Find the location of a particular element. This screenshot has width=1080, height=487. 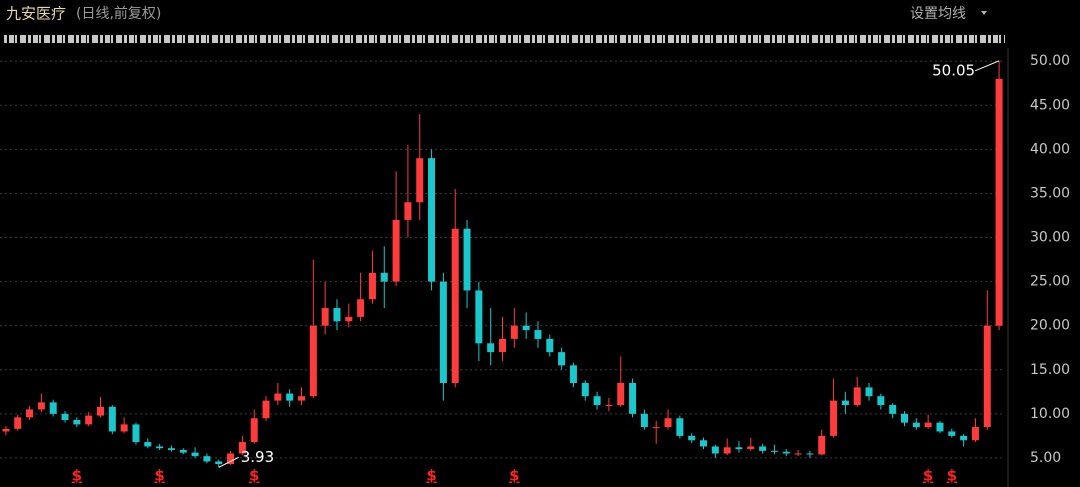

annotation-label: 50.05 is located at coordinates (953, 70).